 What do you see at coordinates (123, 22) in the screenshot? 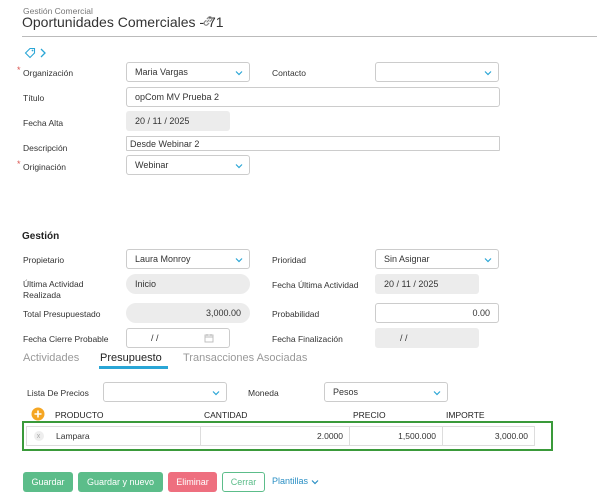
I see `page-title: Oportunidades Comerciales - 71` at bounding box center [123, 22].